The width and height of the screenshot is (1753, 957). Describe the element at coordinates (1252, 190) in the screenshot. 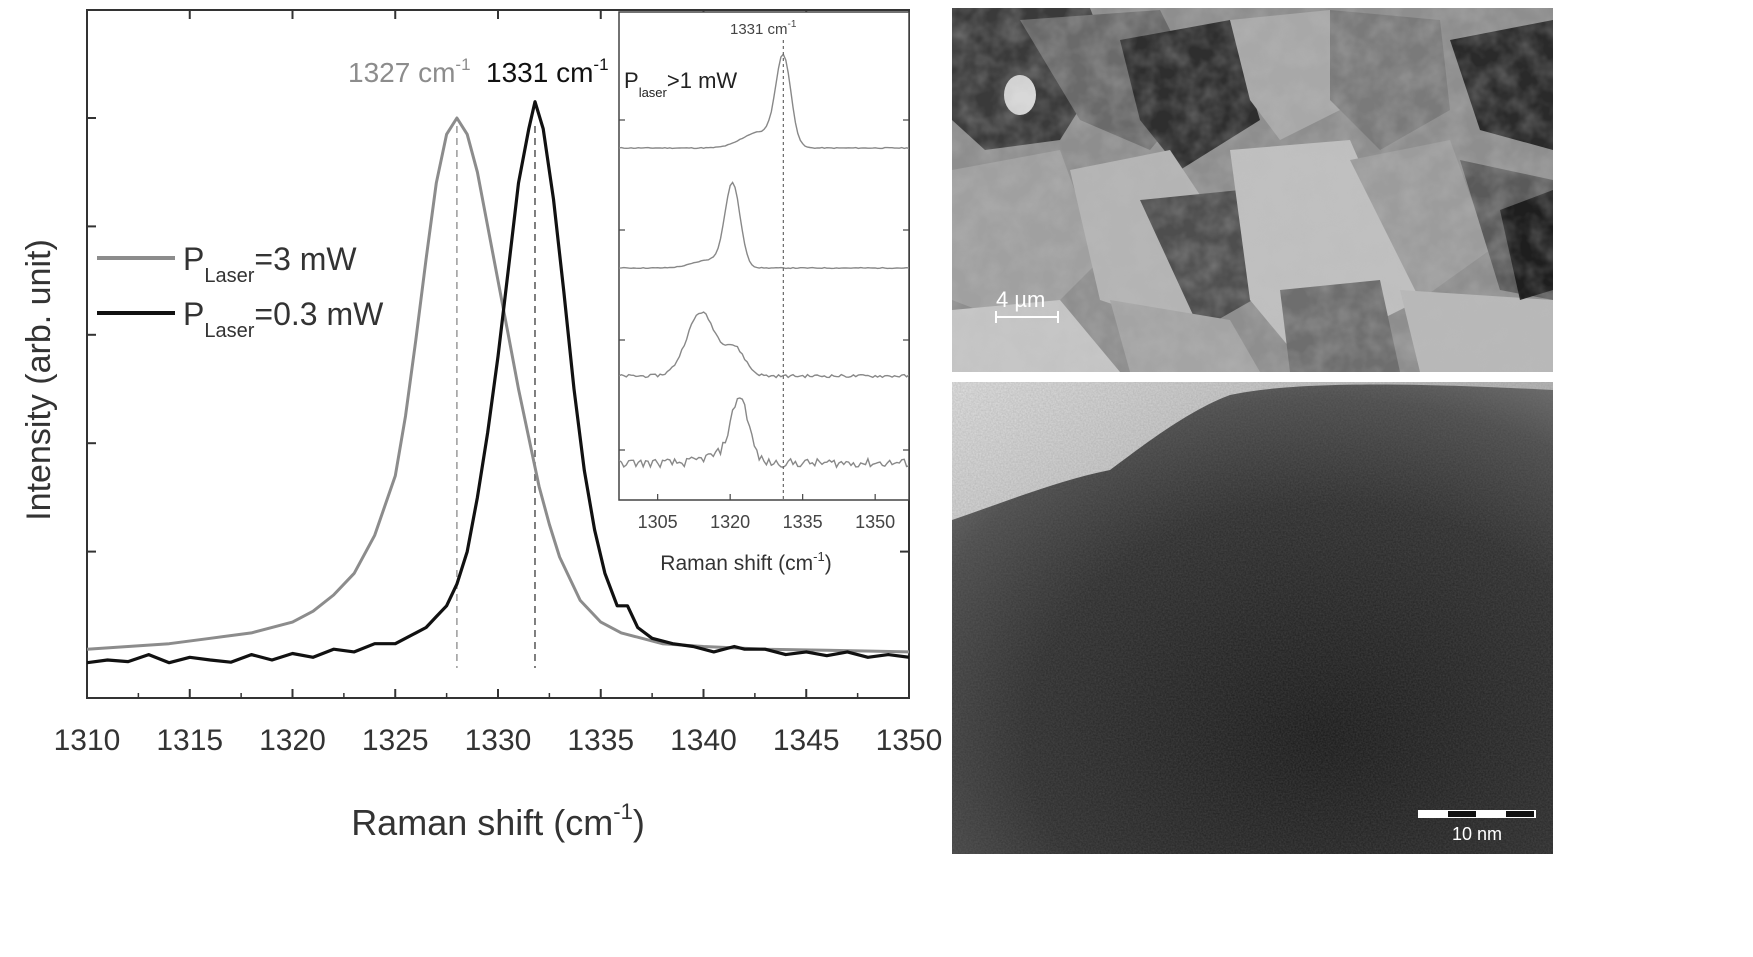

I see `sem-micrograph: 4 µm` at that location.